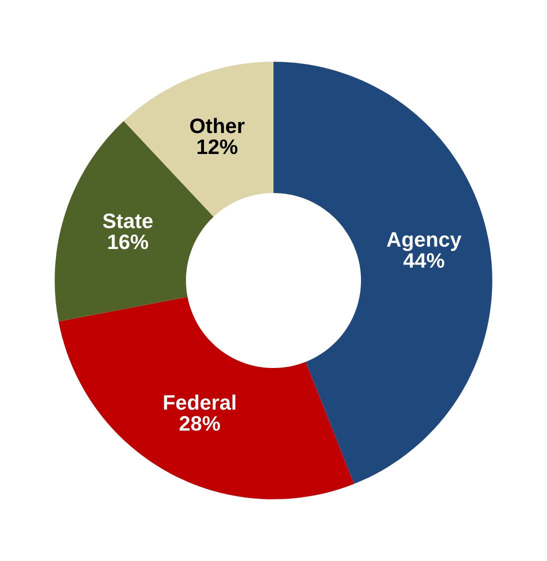 The height and width of the screenshot is (561, 547). What do you see at coordinates (423, 260) in the screenshot?
I see `data-label: 44%` at bounding box center [423, 260].